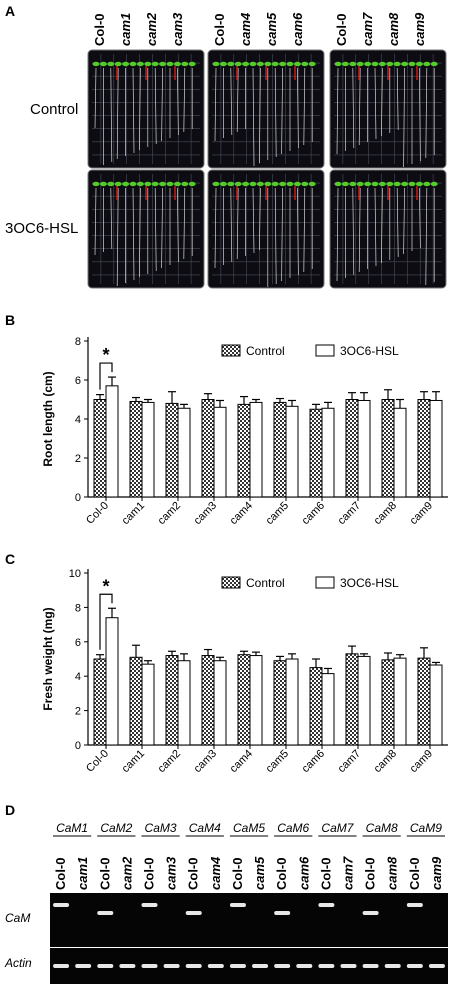 The width and height of the screenshot is (454, 985). What do you see at coordinates (392, 873) in the screenshot?
I see `lane-label: cam8` at bounding box center [392, 873].